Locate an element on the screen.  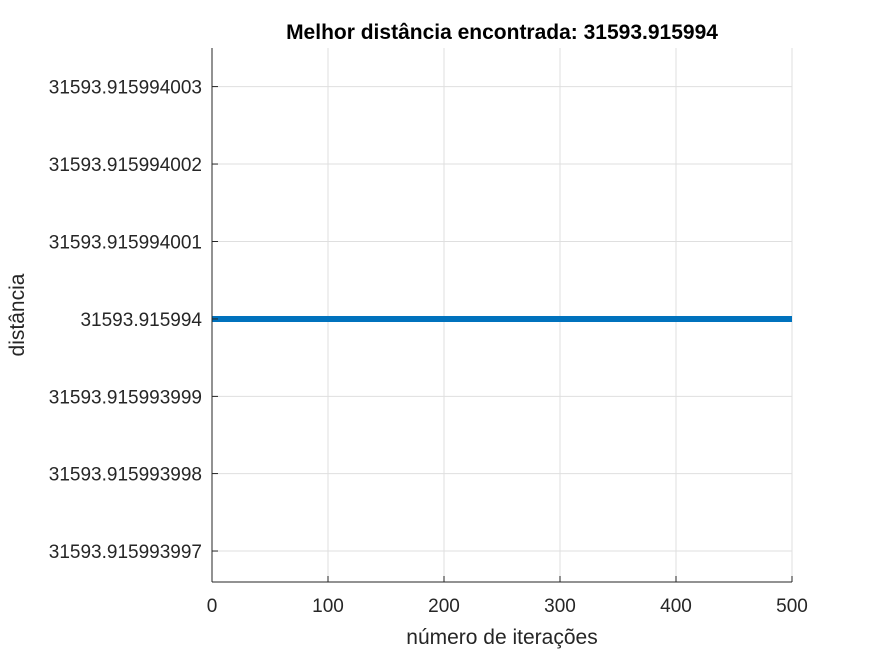
y-axis-title: distância is located at coordinates (17, 314).